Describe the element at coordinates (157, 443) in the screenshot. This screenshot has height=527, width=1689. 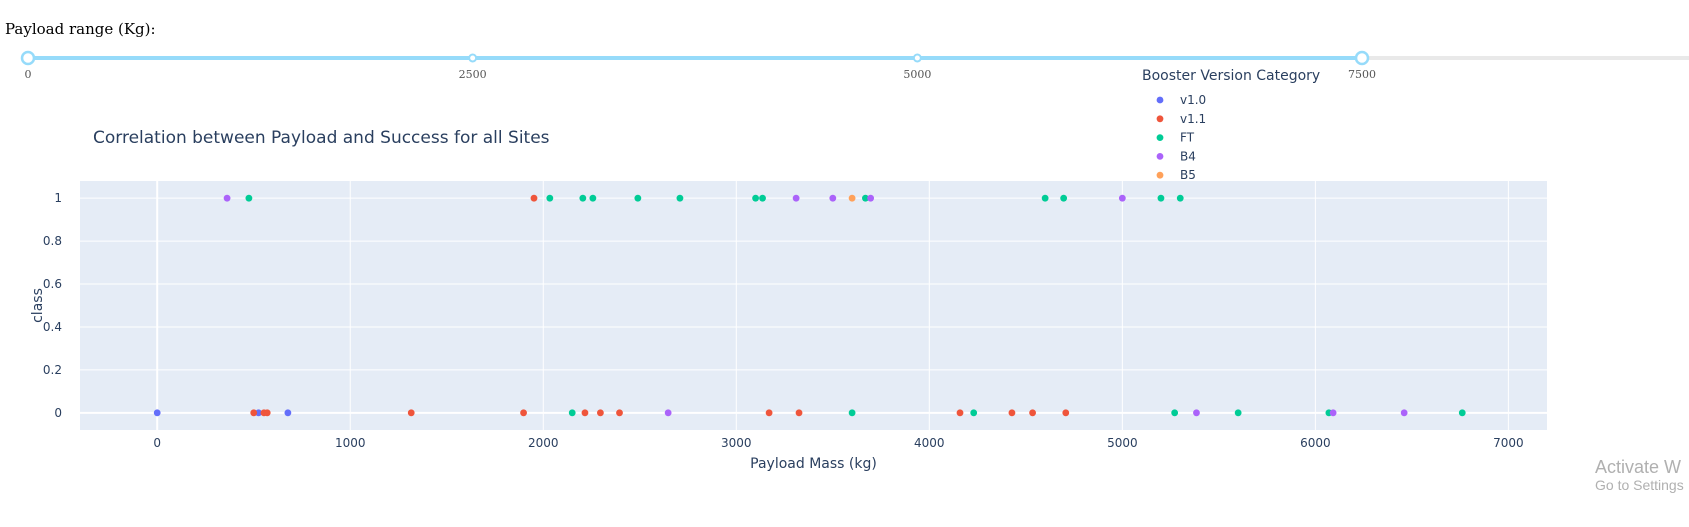
I see `x-tick-label: 0` at that location.